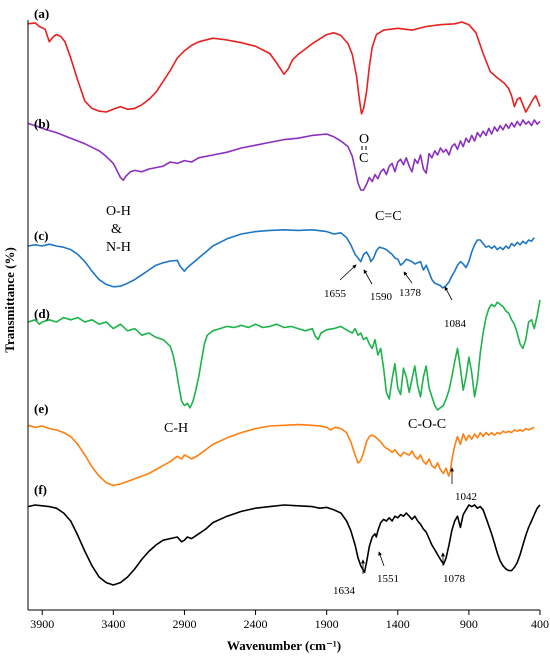 The image size is (550, 660). I want to click on spectrum-c, so click(281, 259).